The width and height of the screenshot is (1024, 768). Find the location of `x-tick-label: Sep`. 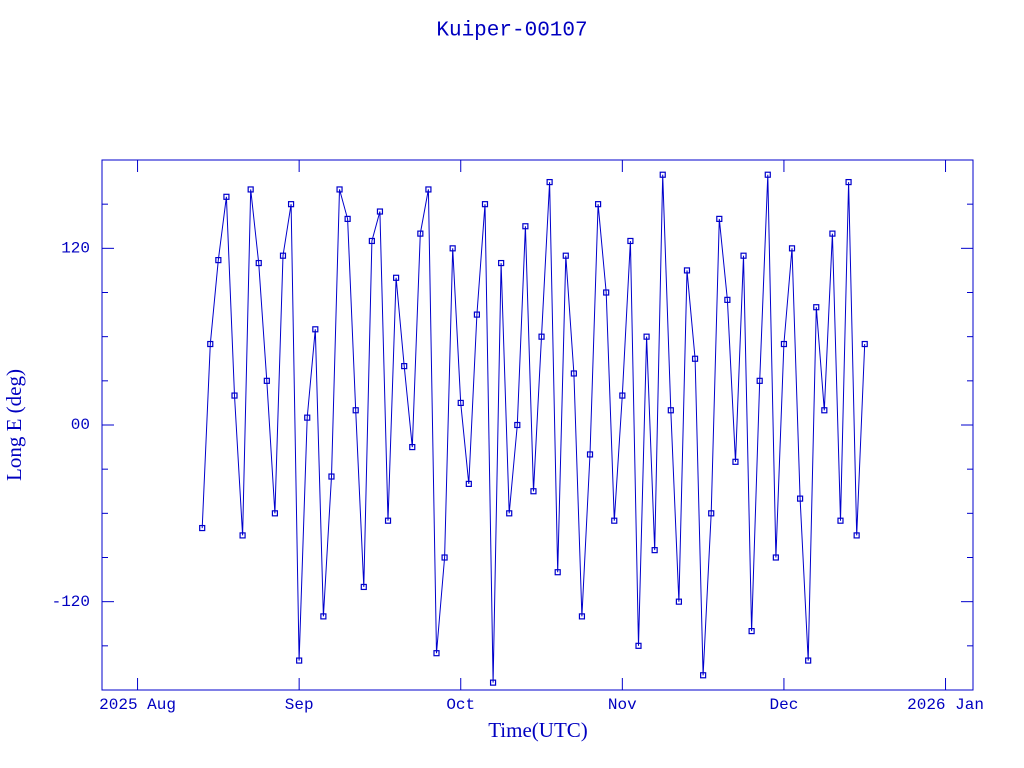

x-tick-label: Sep is located at coordinates (299, 705).